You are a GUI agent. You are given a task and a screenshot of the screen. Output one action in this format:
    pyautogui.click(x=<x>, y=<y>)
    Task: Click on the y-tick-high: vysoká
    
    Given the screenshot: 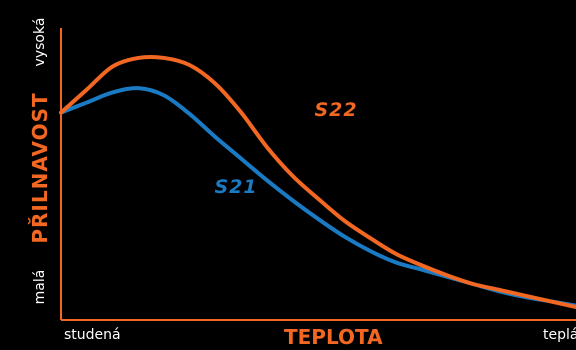 What is the action you would take?
    pyautogui.click(x=40, y=42)
    